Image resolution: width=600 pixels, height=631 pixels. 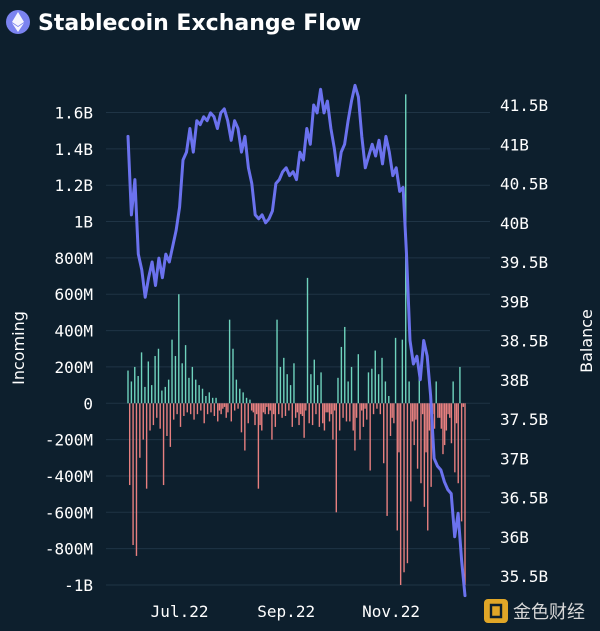 I want to click on x-tick-label: Nov.22, so click(x=391, y=611).